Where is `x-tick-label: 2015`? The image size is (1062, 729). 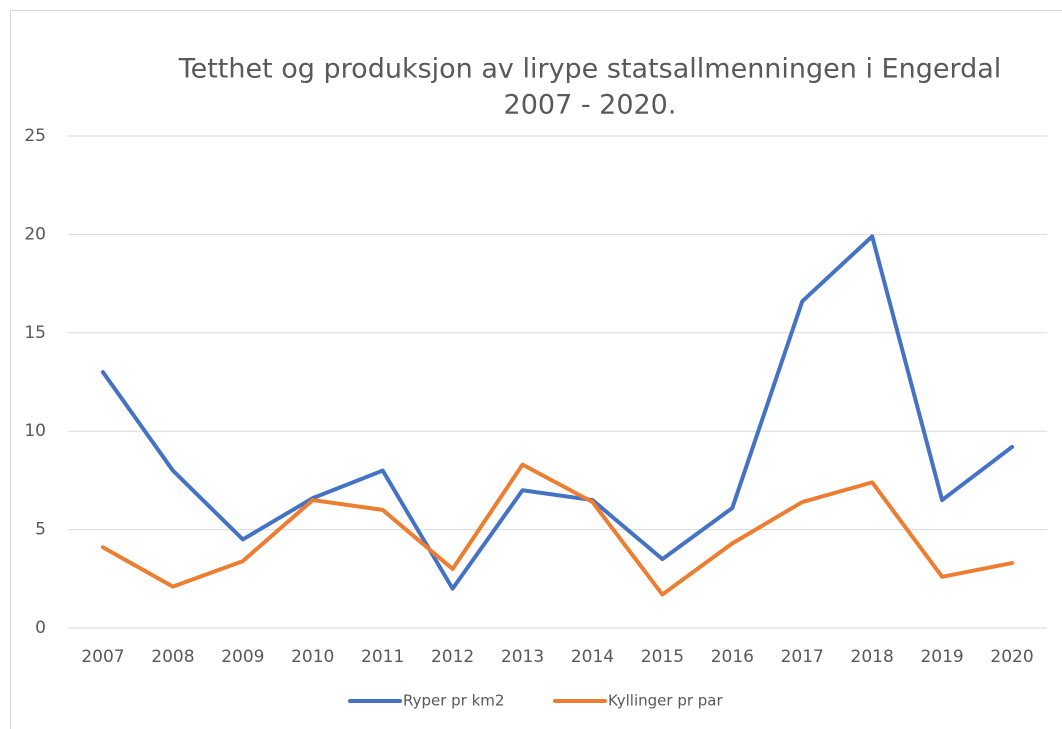
x-tick-label: 2015 is located at coordinates (662, 657).